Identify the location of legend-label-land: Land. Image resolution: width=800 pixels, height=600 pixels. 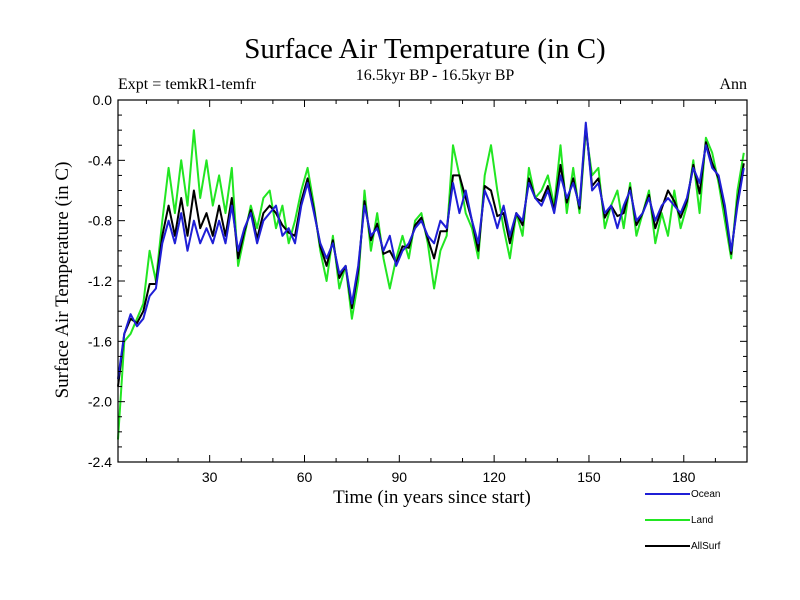
(702, 520).